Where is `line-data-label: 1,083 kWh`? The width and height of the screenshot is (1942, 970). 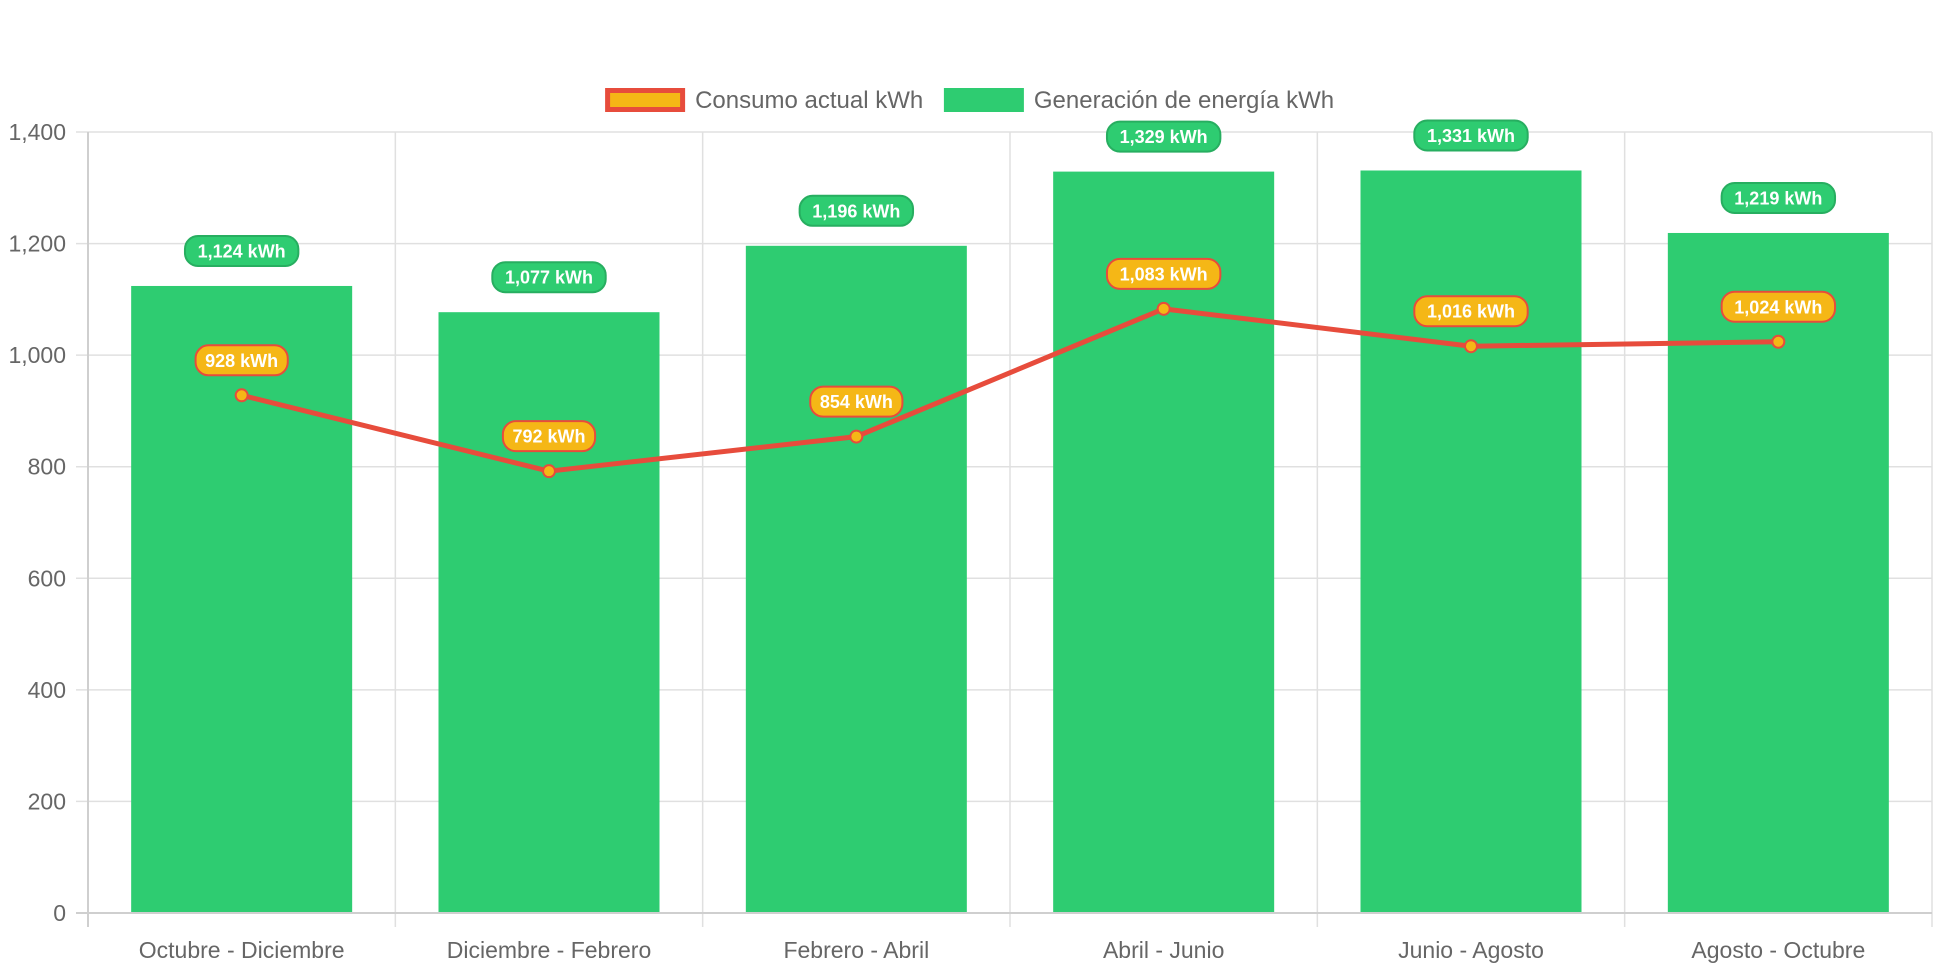 line-data-label: 1,083 kWh is located at coordinates (1163, 273).